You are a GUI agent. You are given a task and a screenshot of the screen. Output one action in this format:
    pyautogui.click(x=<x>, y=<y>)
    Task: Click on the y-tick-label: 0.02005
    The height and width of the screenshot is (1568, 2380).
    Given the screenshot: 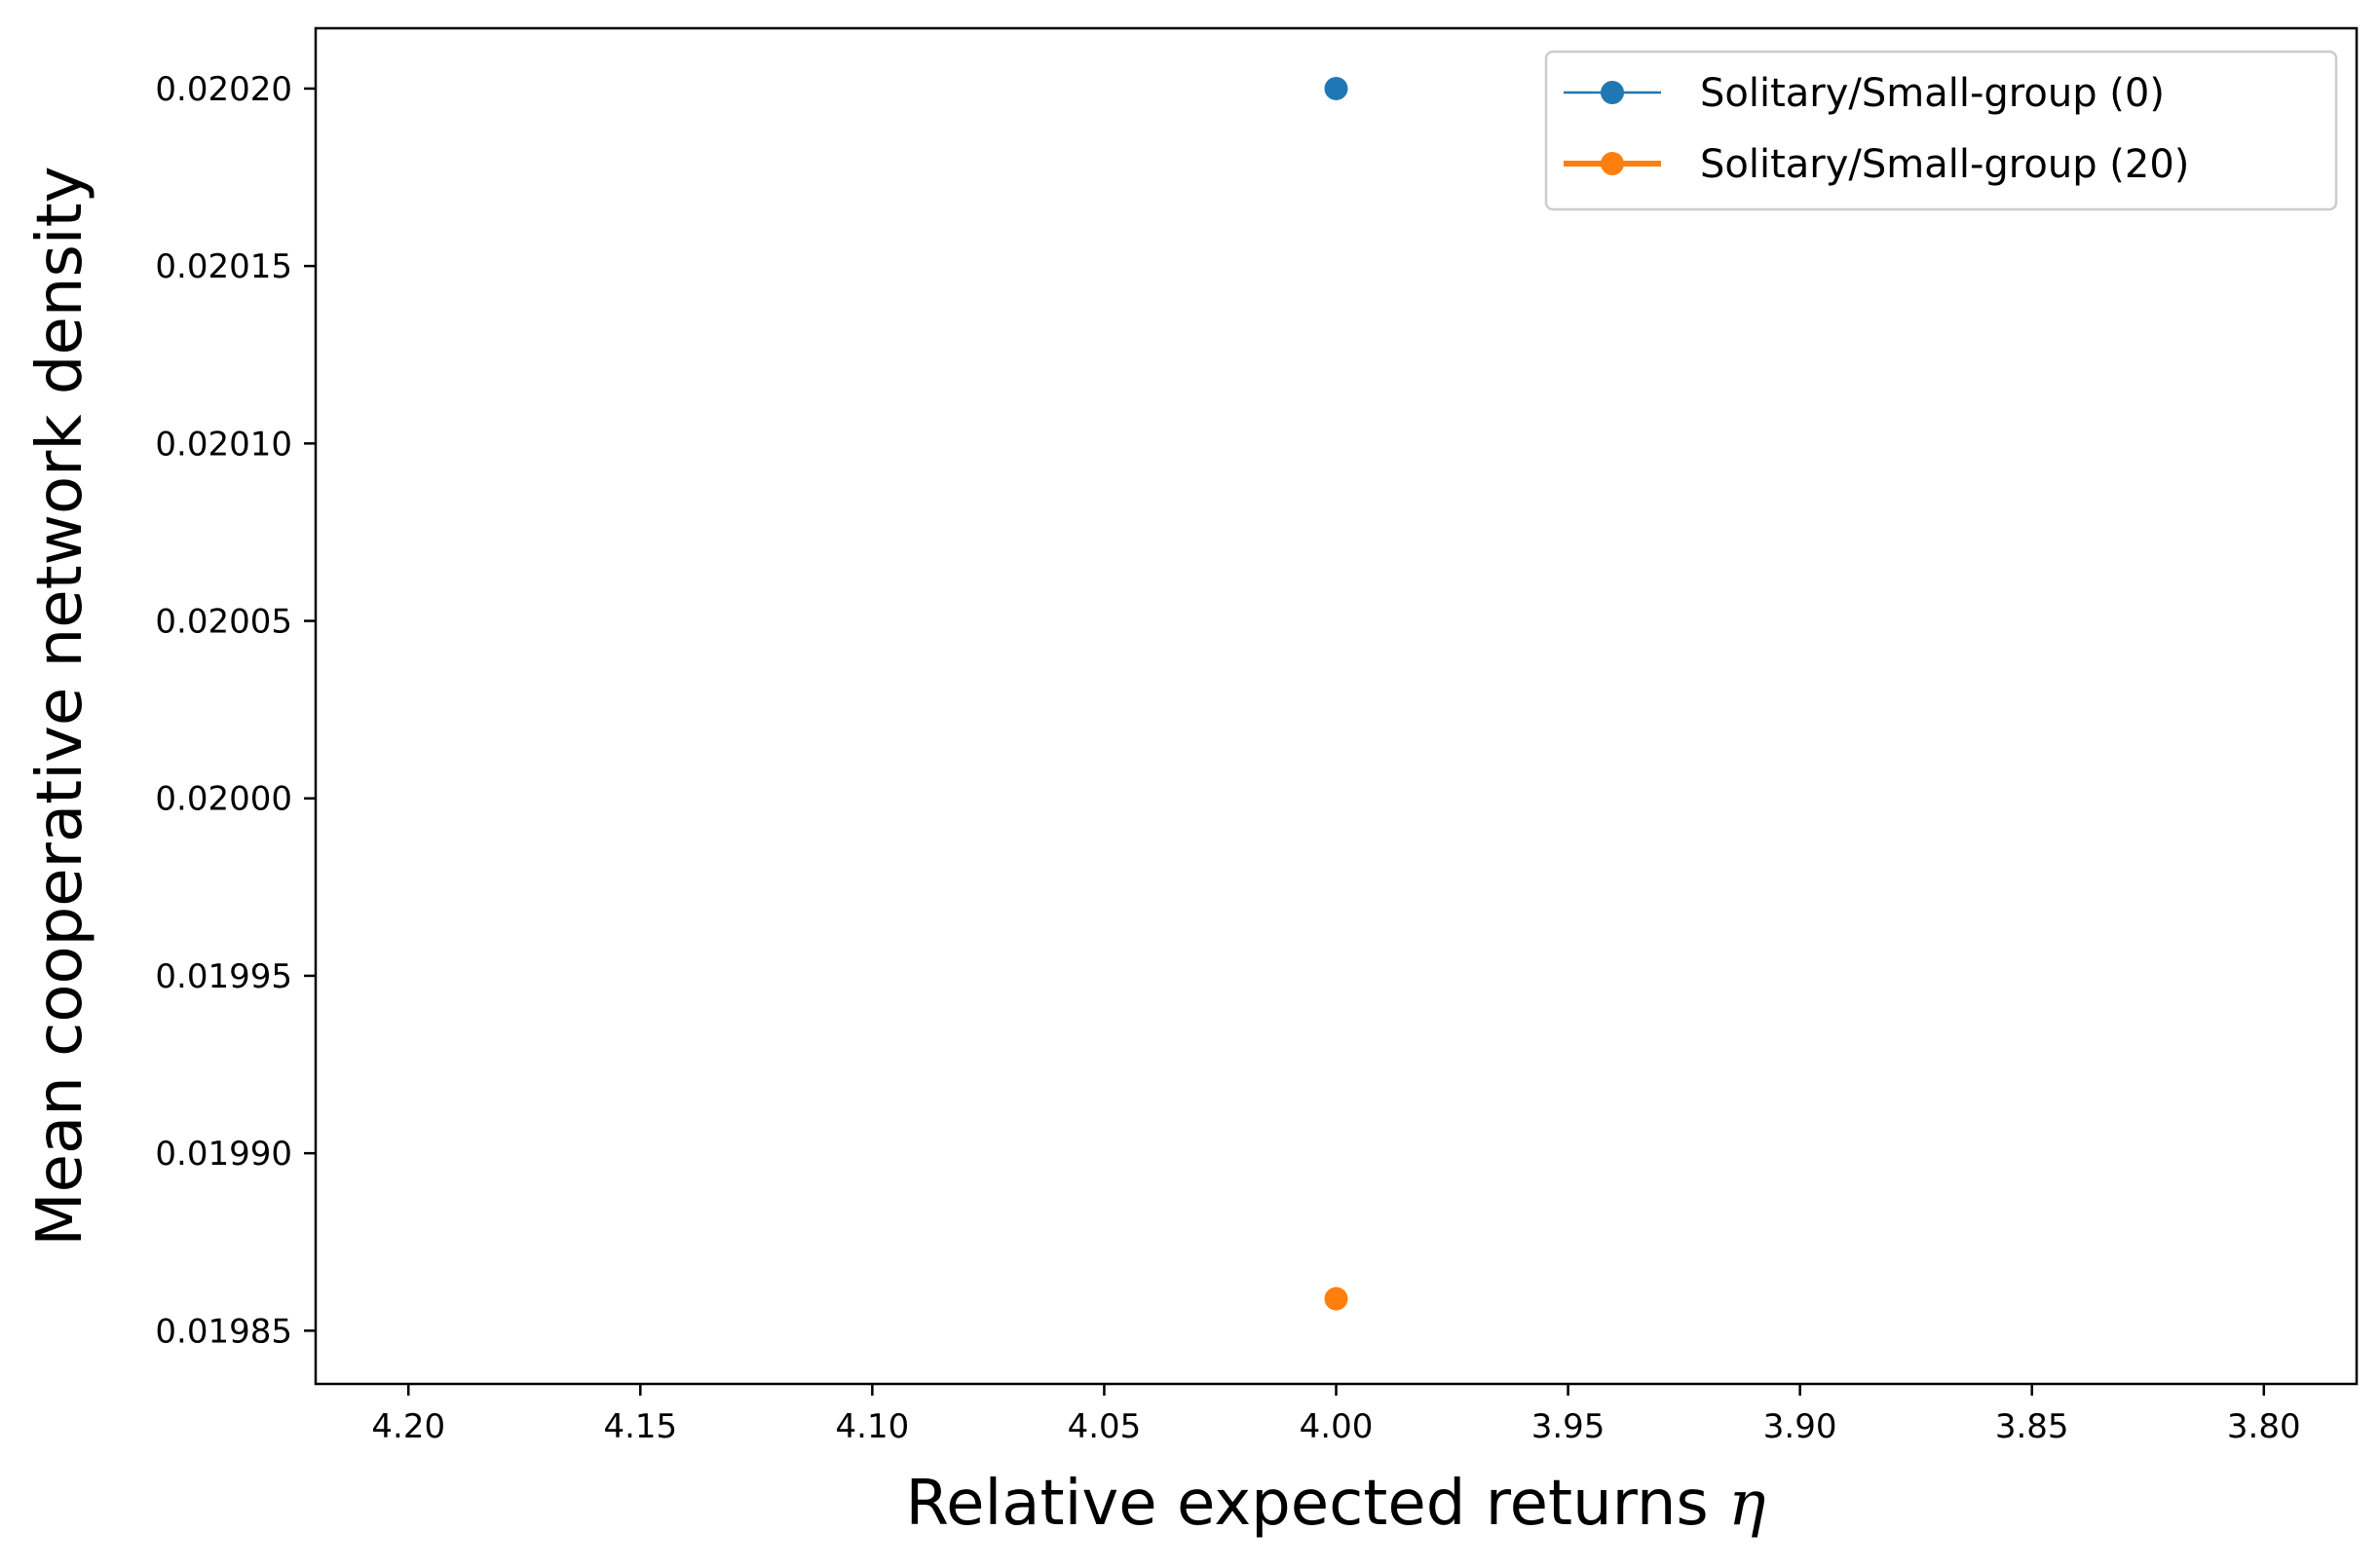 What is the action you would take?
    pyautogui.click(x=223, y=622)
    